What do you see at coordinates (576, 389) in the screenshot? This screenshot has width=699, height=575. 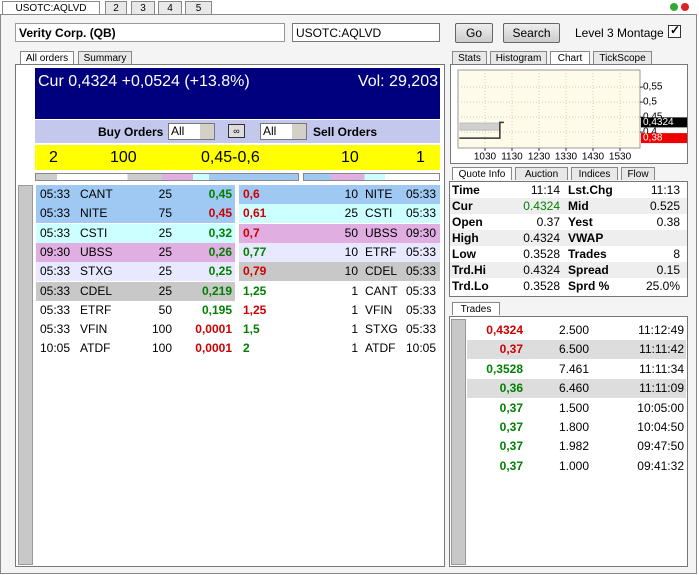 I see `trade-row: 0,36 6.460 11:11:09` at bounding box center [576, 389].